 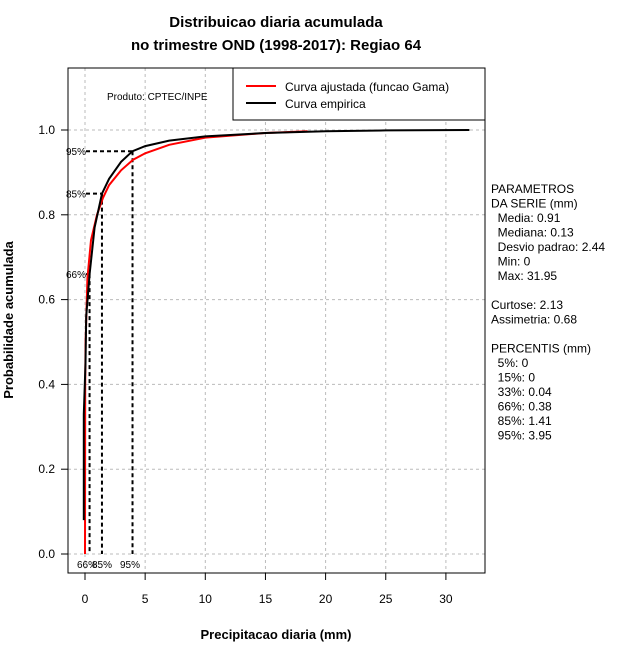 I want to click on legend-label-gamma: Curva ajustada (funcao Gama), so click(x=367, y=87).